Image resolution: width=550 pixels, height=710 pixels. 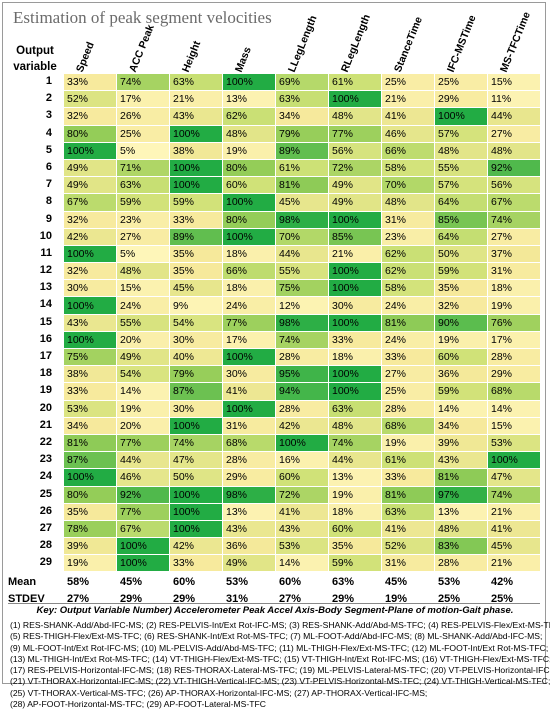 I want to click on heatmap-cell: 62%, so click(x=408, y=271).